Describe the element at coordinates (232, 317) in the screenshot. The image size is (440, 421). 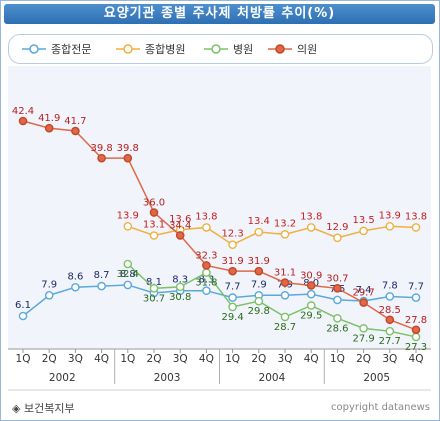
I see `data-label-2: 29.4` at that location.